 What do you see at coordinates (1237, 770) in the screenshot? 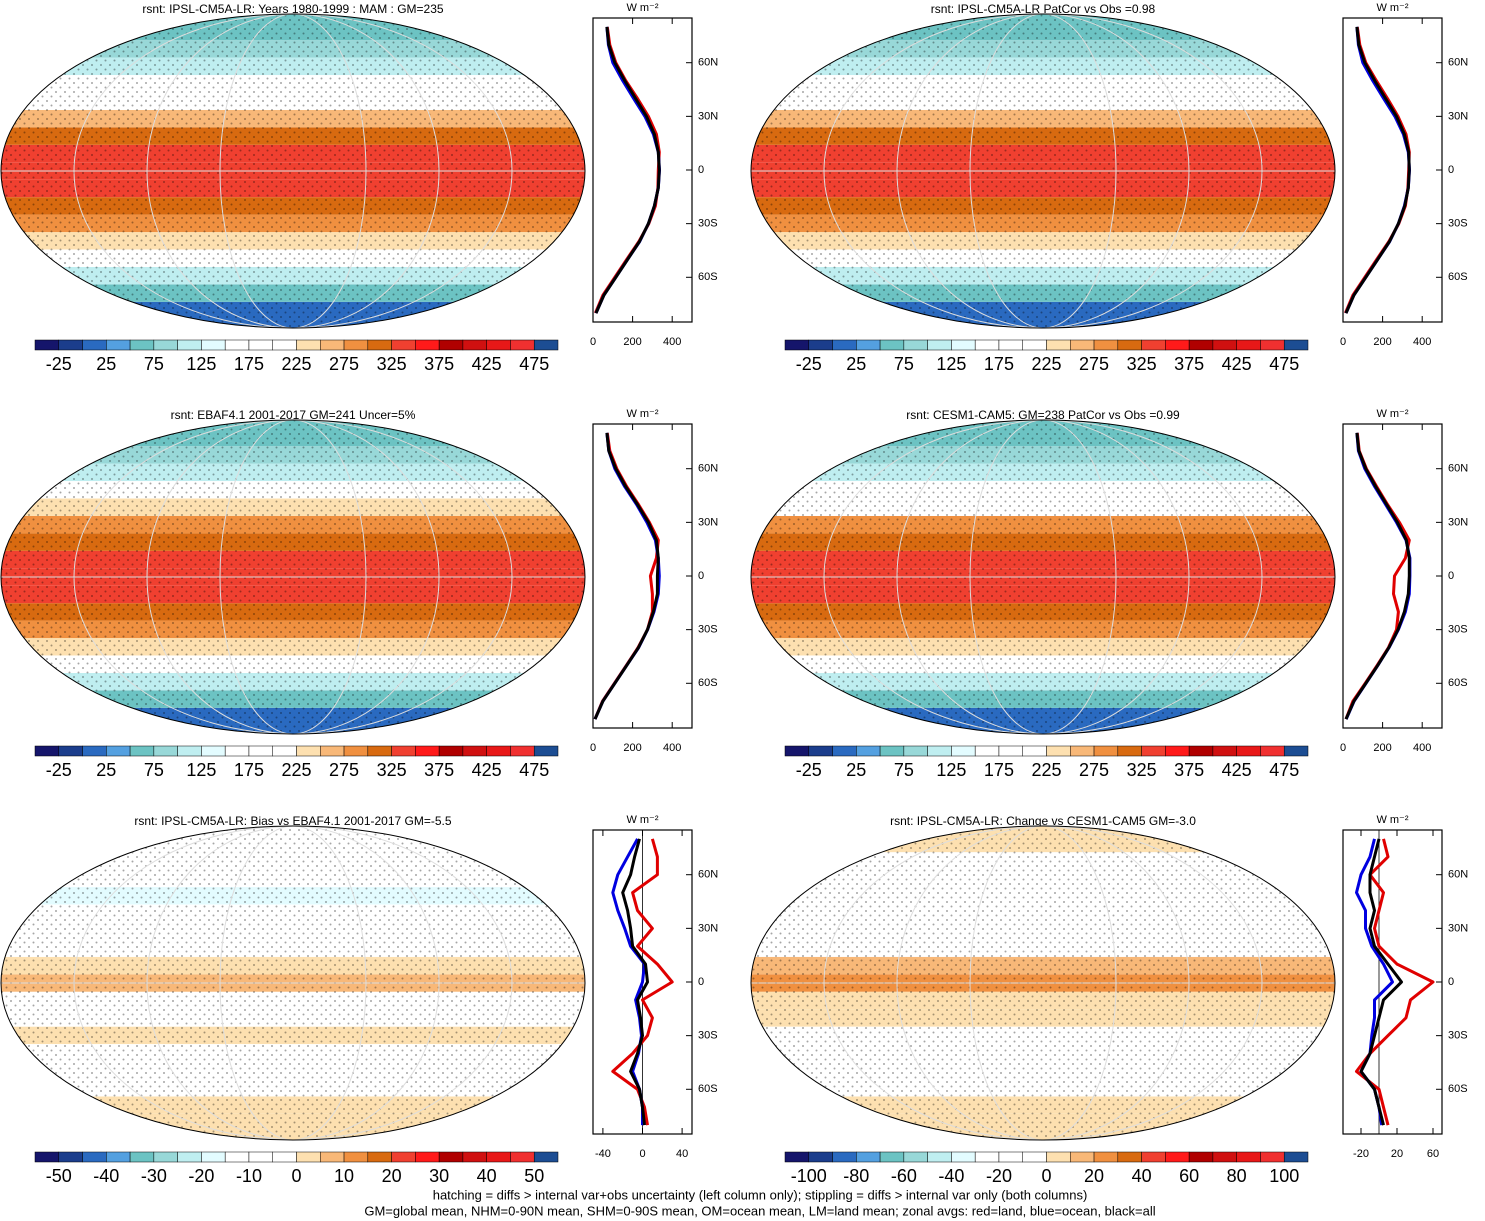
I see `colorbar-label: 425` at bounding box center [1237, 770].